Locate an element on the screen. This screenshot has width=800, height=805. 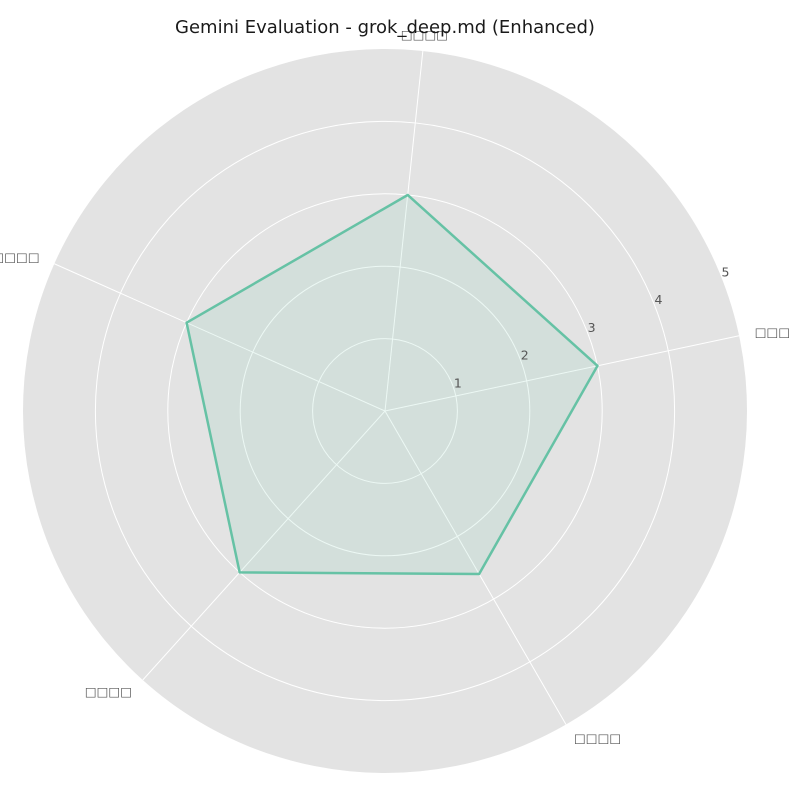
r-tick-label: 4 is located at coordinates (659, 299).